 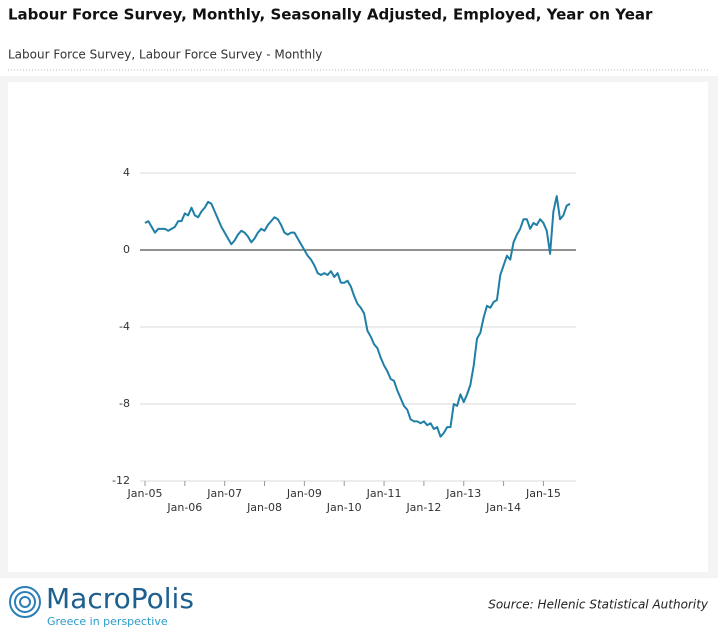 What do you see at coordinates (598, 605) in the screenshot?
I see `source: Source: Hellenic Statistical Authority` at bounding box center [598, 605].